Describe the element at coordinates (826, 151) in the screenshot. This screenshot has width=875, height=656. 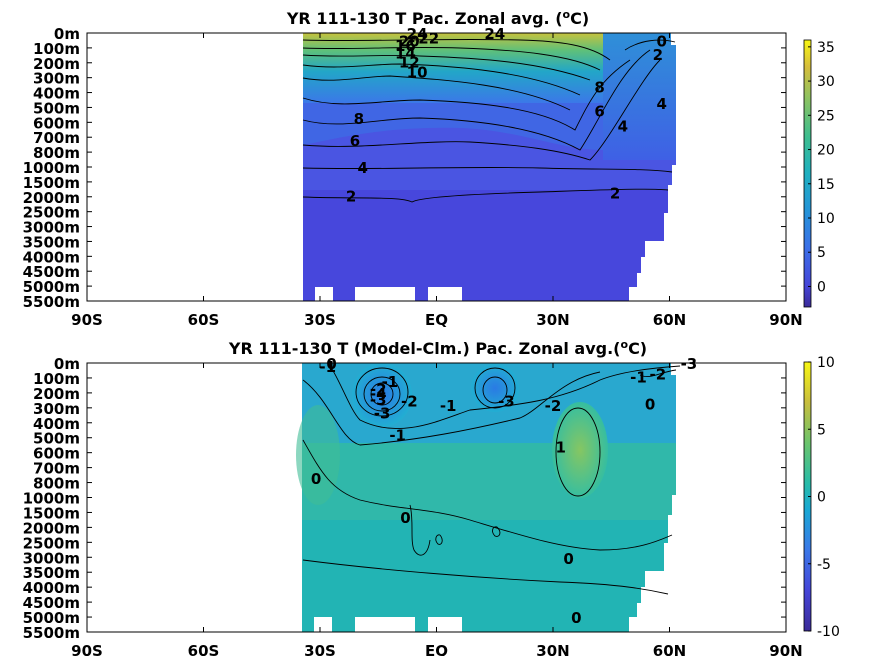
I see `top-colorbar-tick-label: 20` at that location.